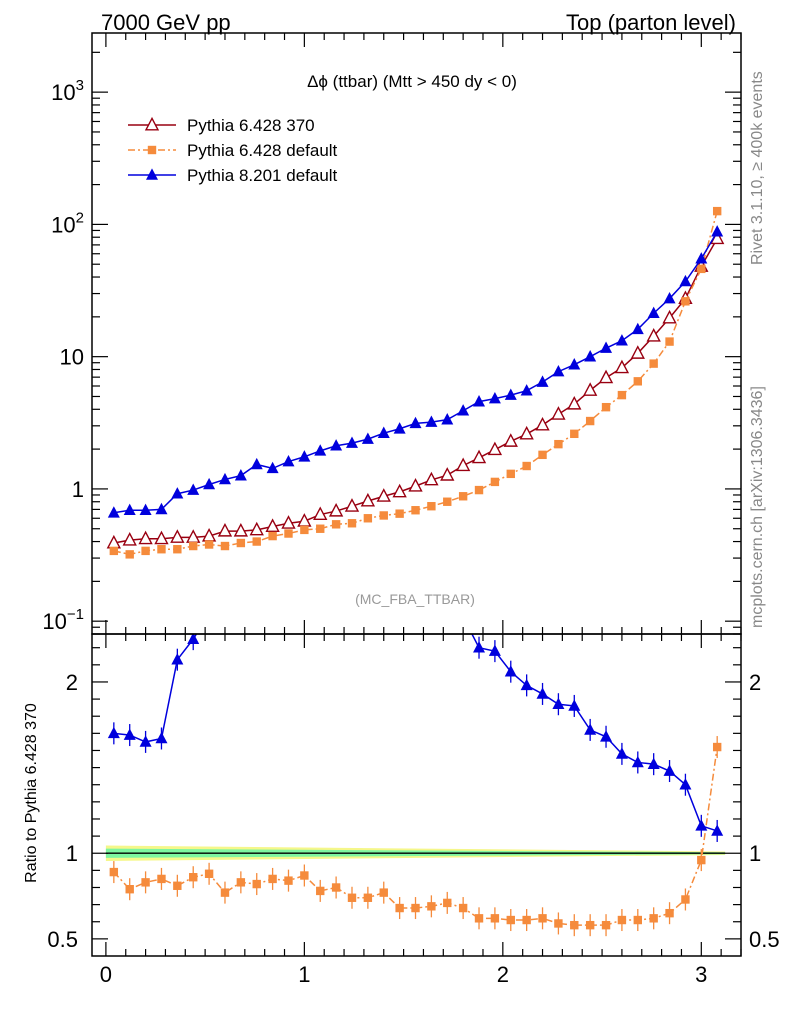 Image resolution: width=786 pixels, height=1024 pixels. What do you see at coordinates (757, 168) in the screenshot?
I see `rivet-label: Rivet 3.1.10, ≥ 400k events` at bounding box center [757, 168].